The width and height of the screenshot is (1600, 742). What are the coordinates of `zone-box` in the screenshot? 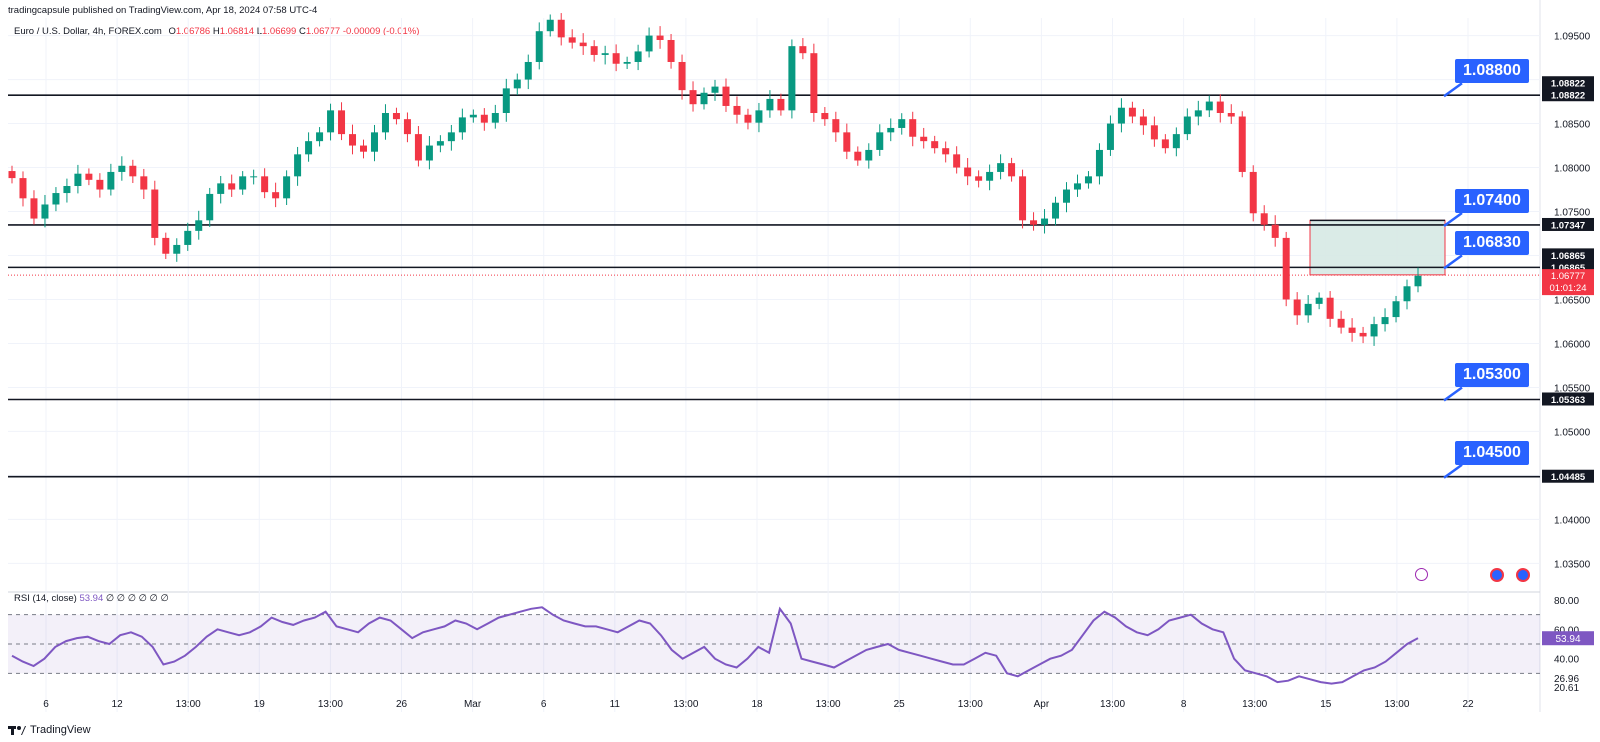 It's located at (1377, 247).